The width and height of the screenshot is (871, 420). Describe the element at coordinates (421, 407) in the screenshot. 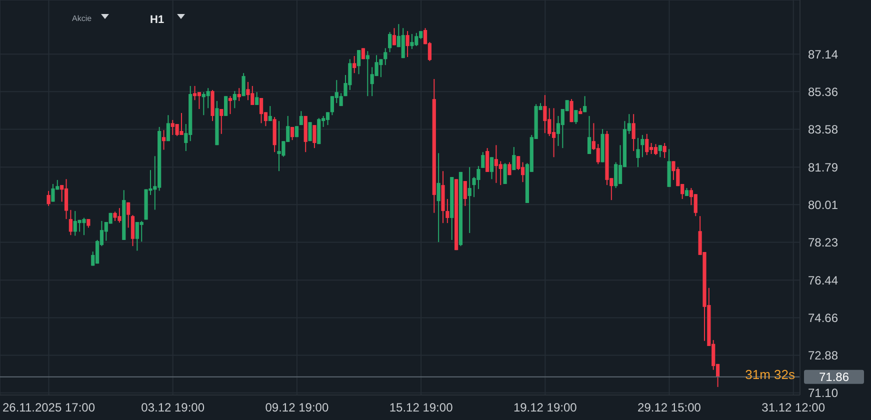

I see `x-tick-label: 15.12 19:00` at that location.